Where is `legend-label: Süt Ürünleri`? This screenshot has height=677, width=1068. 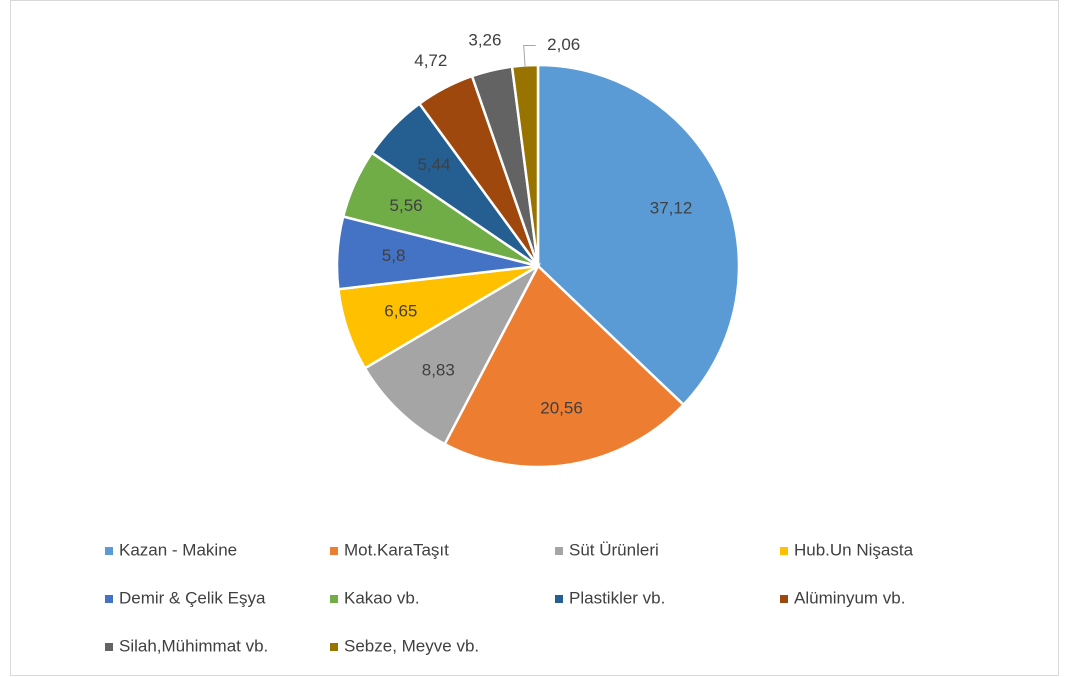 legend-label: Süt Ürünleri is located at coordinates (614, 549).